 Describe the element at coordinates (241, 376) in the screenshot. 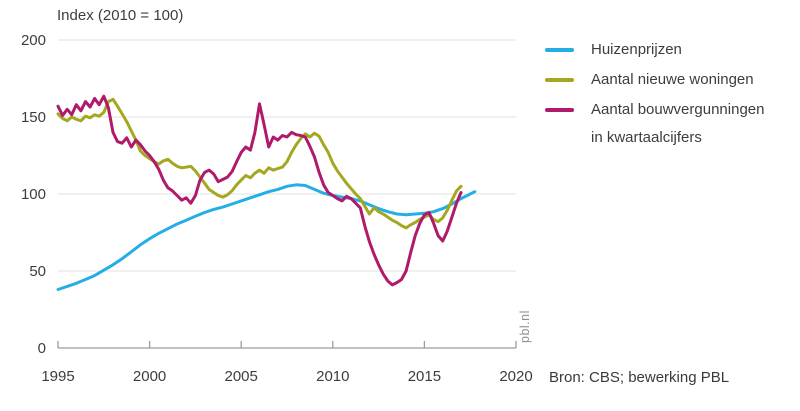

I see `svg-text: 2005` at that location.